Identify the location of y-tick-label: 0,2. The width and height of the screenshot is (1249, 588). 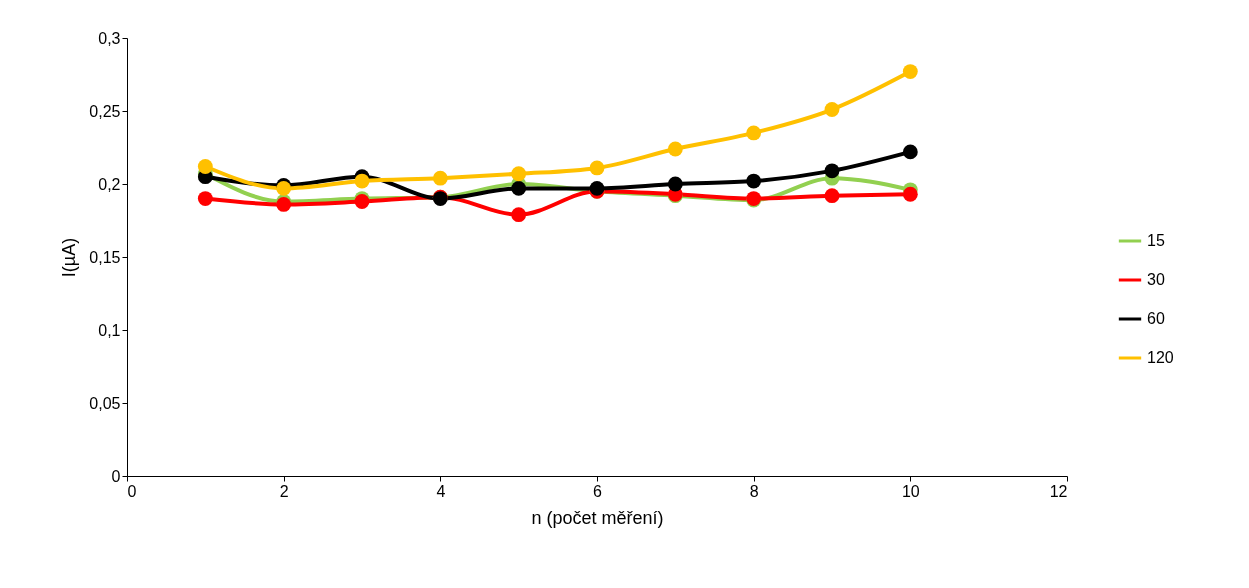
(109, 184).